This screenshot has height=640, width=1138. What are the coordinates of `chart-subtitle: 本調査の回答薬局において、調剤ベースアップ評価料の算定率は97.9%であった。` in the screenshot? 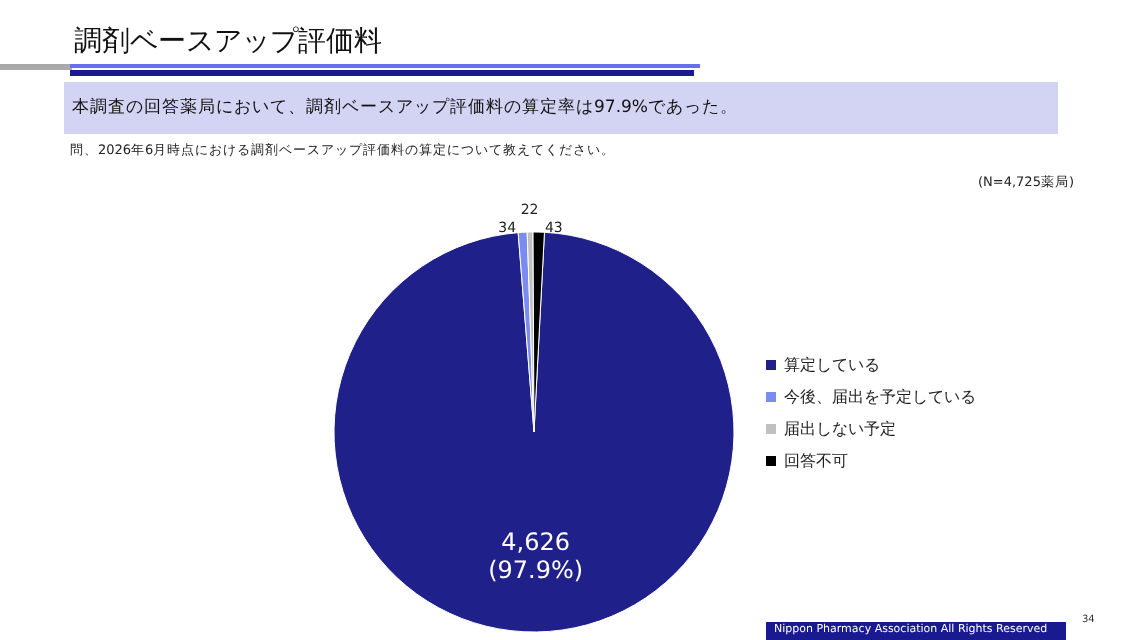 It's located at (561, 108).